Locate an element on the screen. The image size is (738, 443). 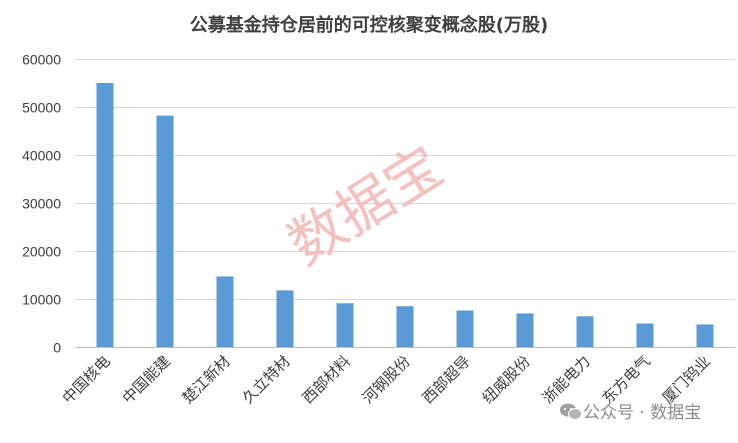
wechat-icon is located at coordinates (571, 411).